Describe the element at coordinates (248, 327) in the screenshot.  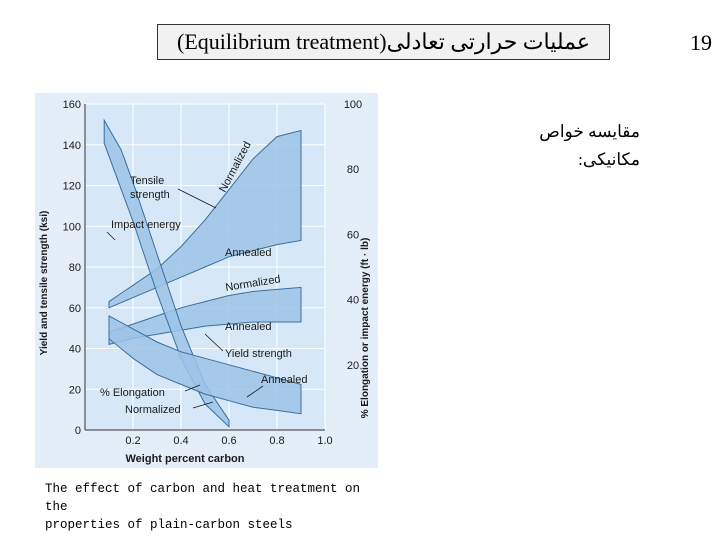
I see `label-annealed-yield: Annealed` at that location.